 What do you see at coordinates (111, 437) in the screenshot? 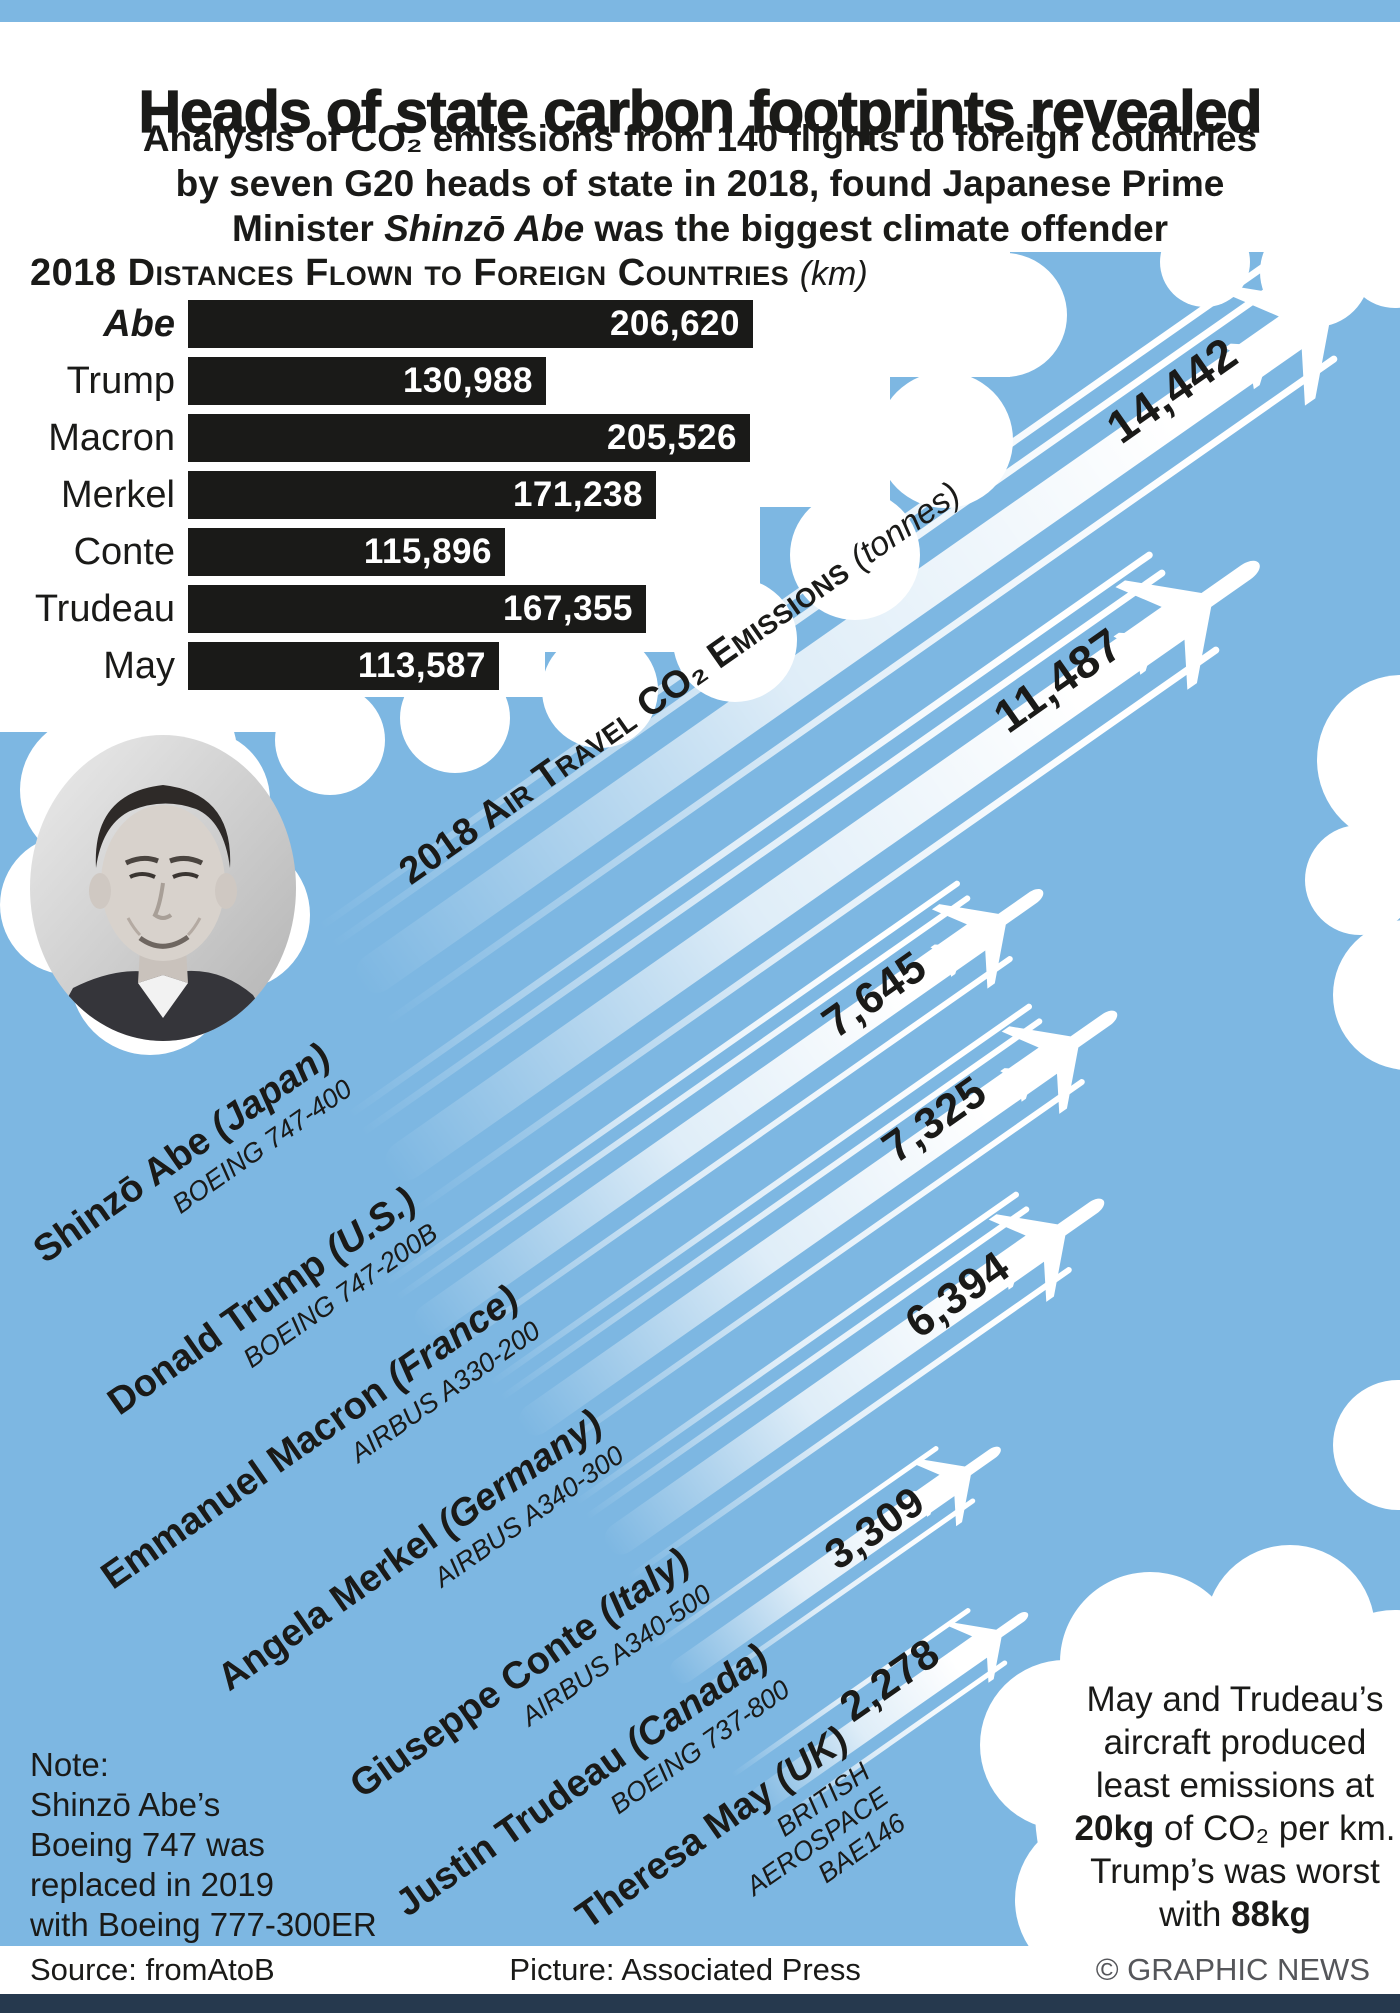
I see `bar-label: Macron` at bounding box center [111, 437].